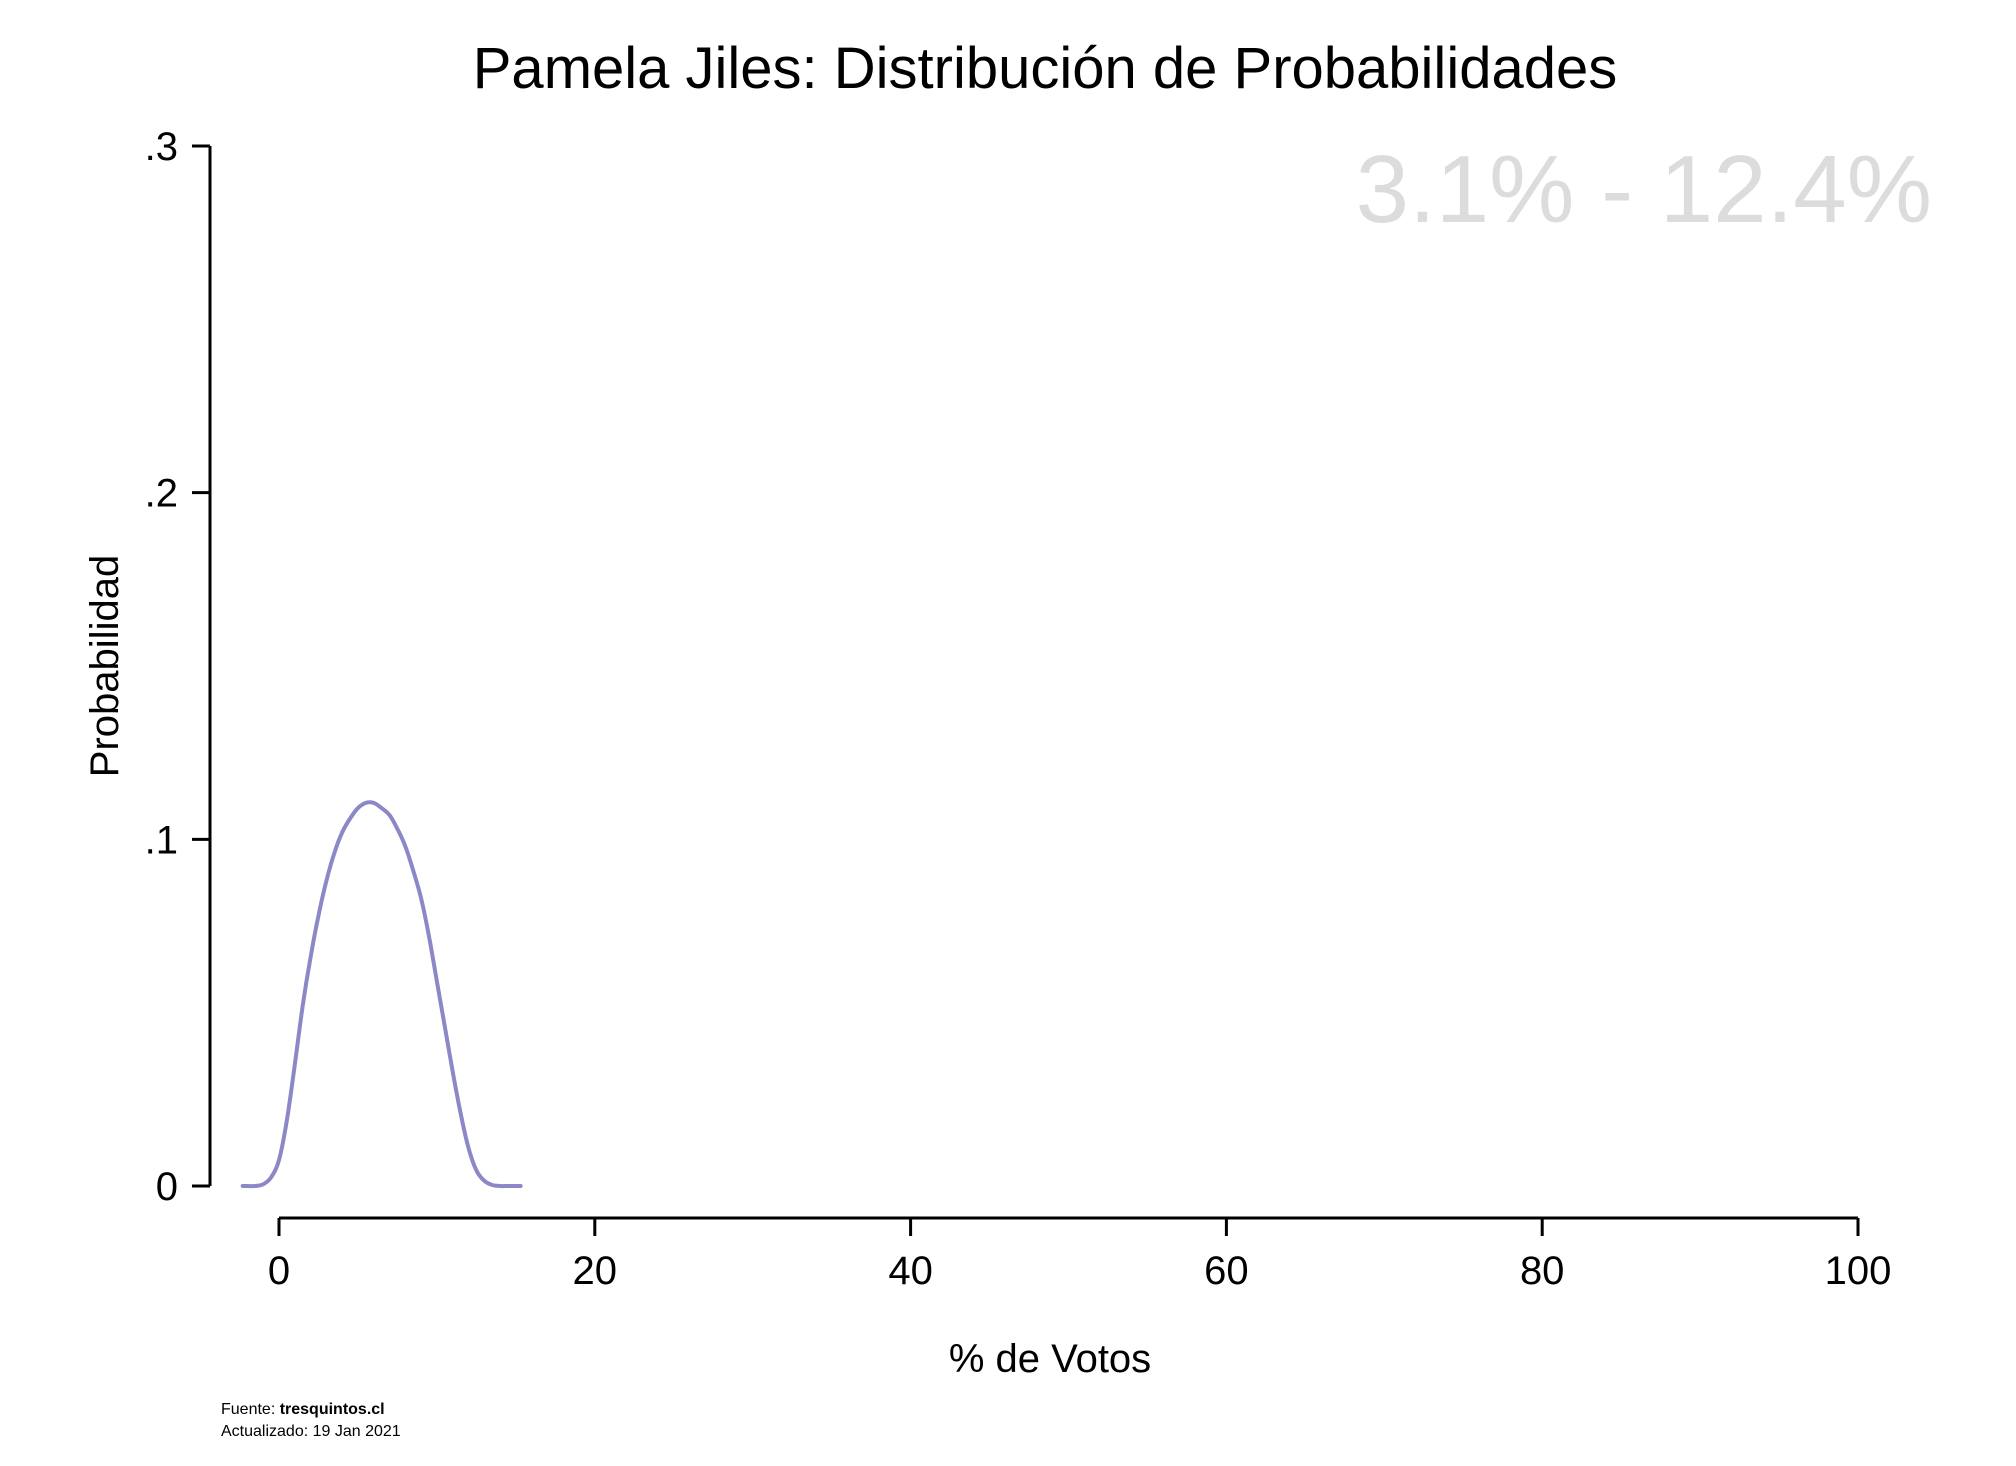  Describe the element at coordinates (1644, 189) in the screenshot. I see `range-label: 3.1% - 12.4%` at that location.